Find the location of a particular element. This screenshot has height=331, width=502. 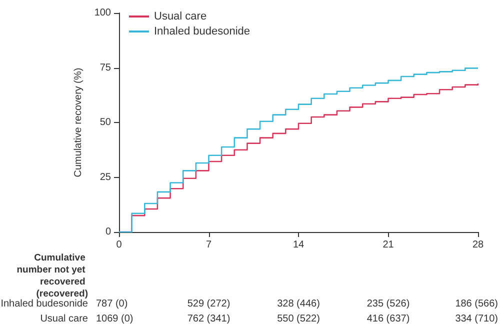

legend-label: Inhaled budesonide is located at coordinates (202, 32).